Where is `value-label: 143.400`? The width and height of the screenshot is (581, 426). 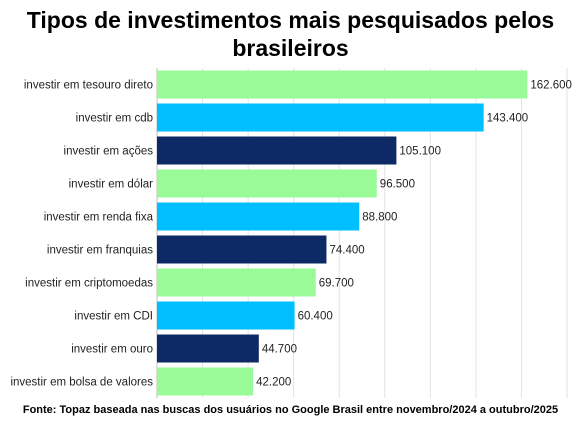
value-label: 143.400 is located at coordinates (508, 119).